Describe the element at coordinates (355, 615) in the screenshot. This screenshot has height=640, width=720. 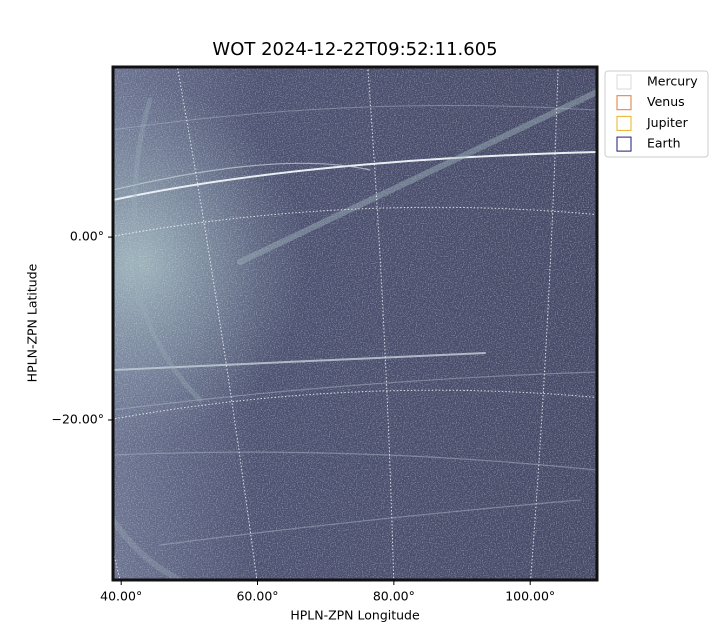
I see `x-axis-label: HPLN-ZPN Longitude` at that location.